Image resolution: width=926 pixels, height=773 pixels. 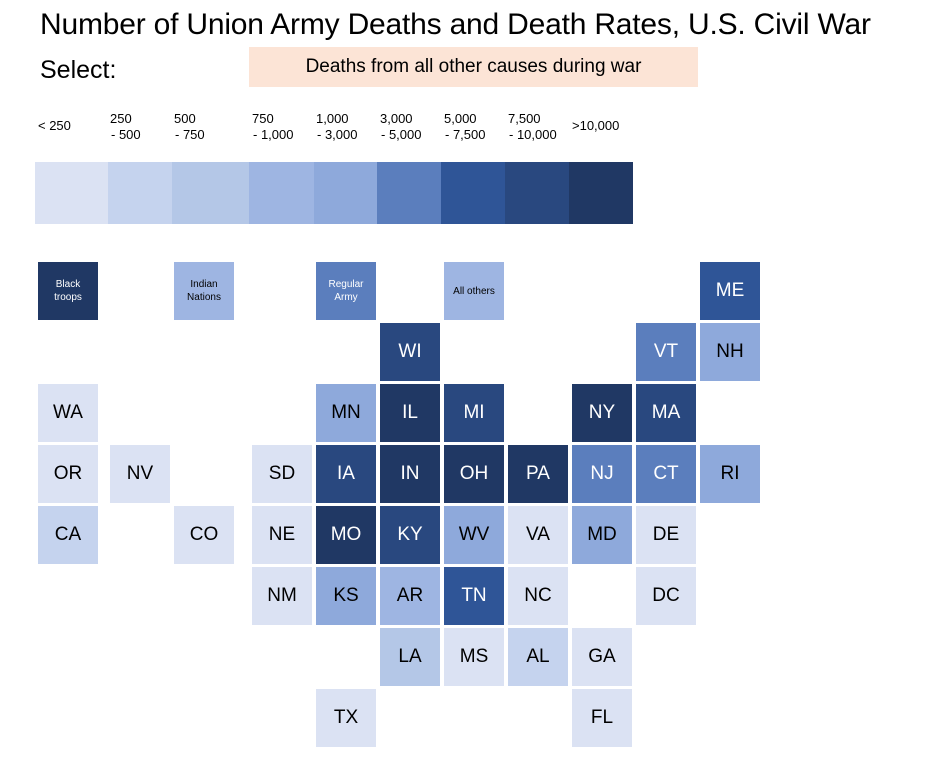 What do you see at coordinates (68, 535) in the screenshot?
I see `tile-ca: CA` at bounding box center [68, 535].